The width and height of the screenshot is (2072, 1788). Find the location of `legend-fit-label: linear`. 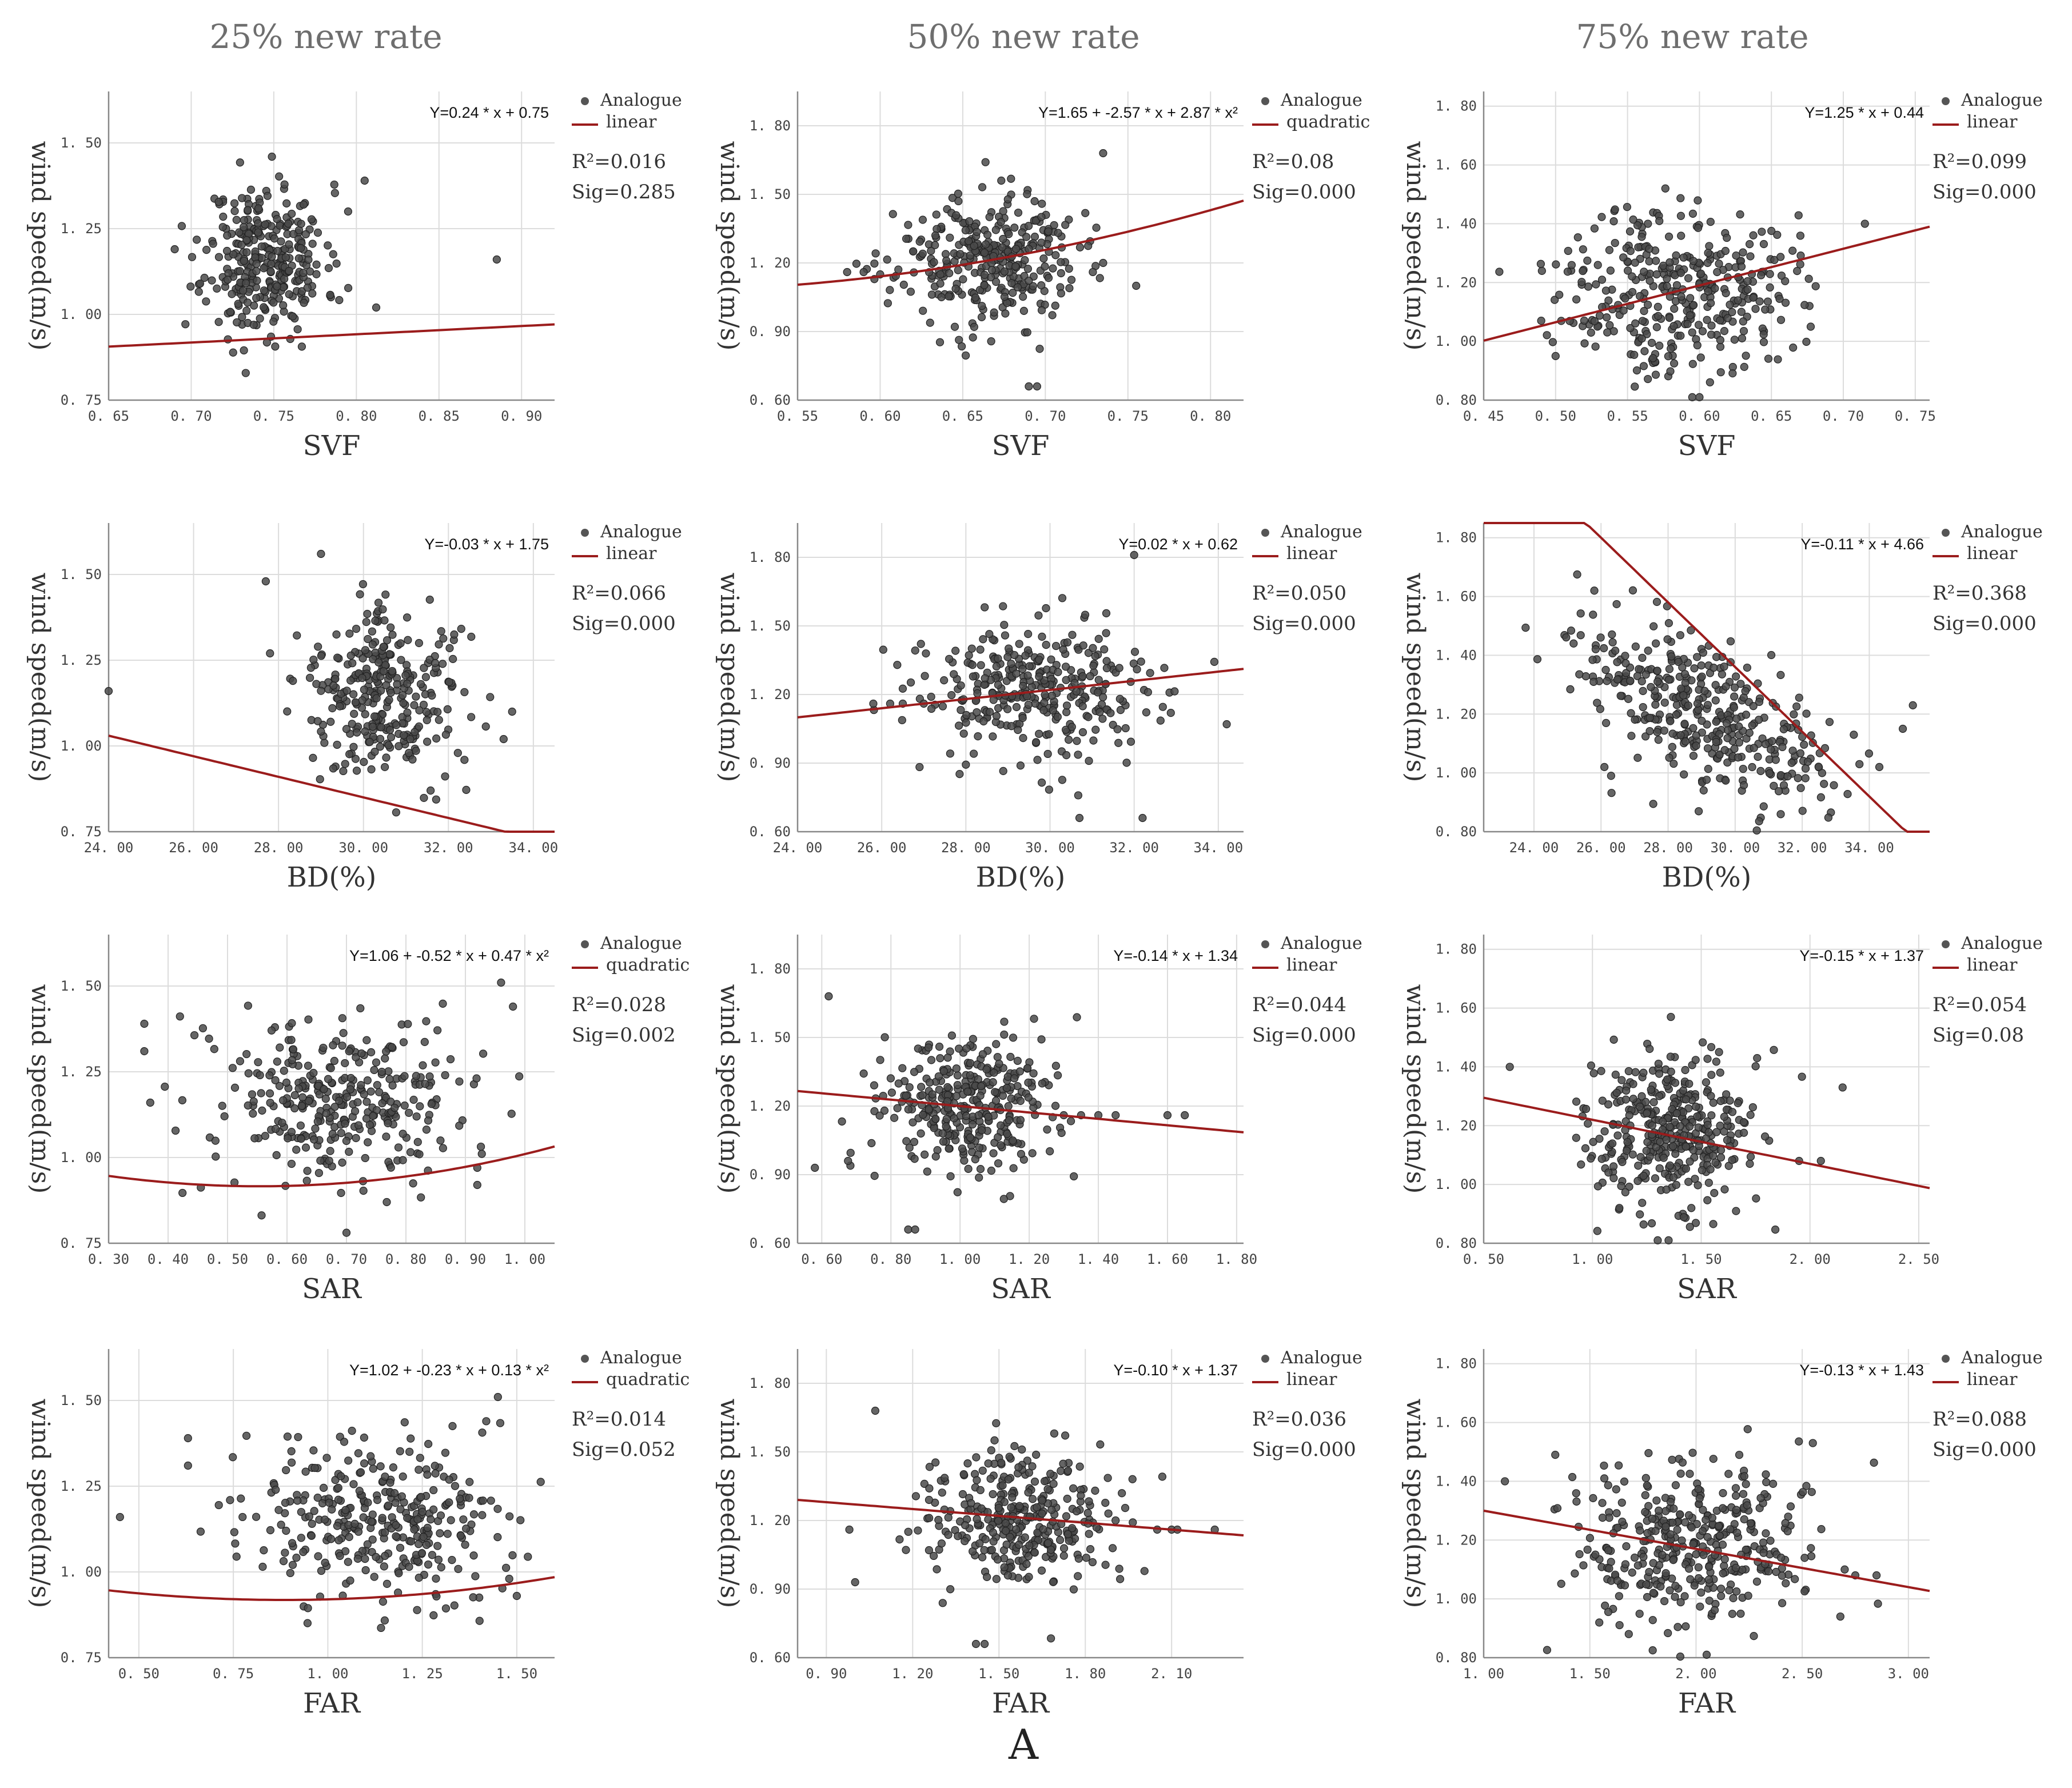

legend-fit-label: linear is located at coordinates (1312, 965).